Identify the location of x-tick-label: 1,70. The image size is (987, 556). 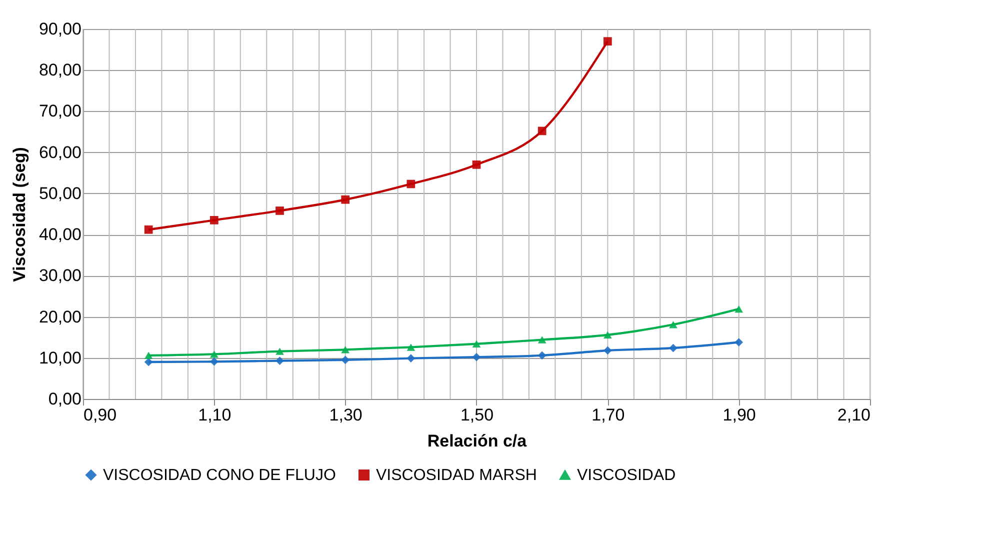
(608, 415).